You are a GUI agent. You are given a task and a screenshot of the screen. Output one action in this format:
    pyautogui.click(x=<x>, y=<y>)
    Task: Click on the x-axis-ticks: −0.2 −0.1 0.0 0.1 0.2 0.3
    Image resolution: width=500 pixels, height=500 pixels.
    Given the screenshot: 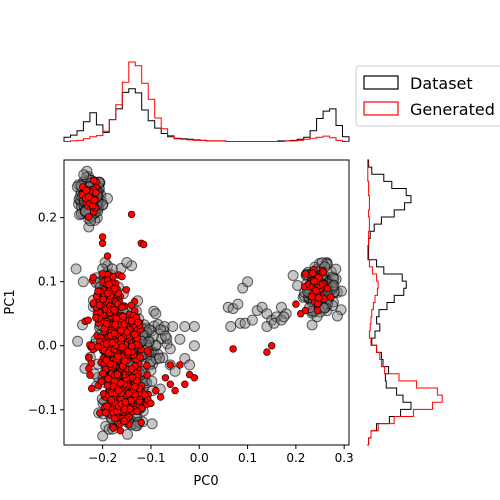 What is the action you would take?
    pyautogui.click(x=221, y=455)
    